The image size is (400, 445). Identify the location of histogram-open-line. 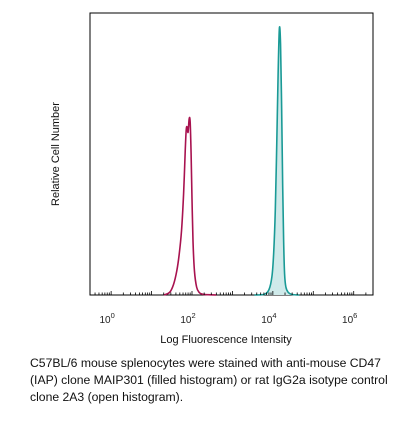
(190, 206).